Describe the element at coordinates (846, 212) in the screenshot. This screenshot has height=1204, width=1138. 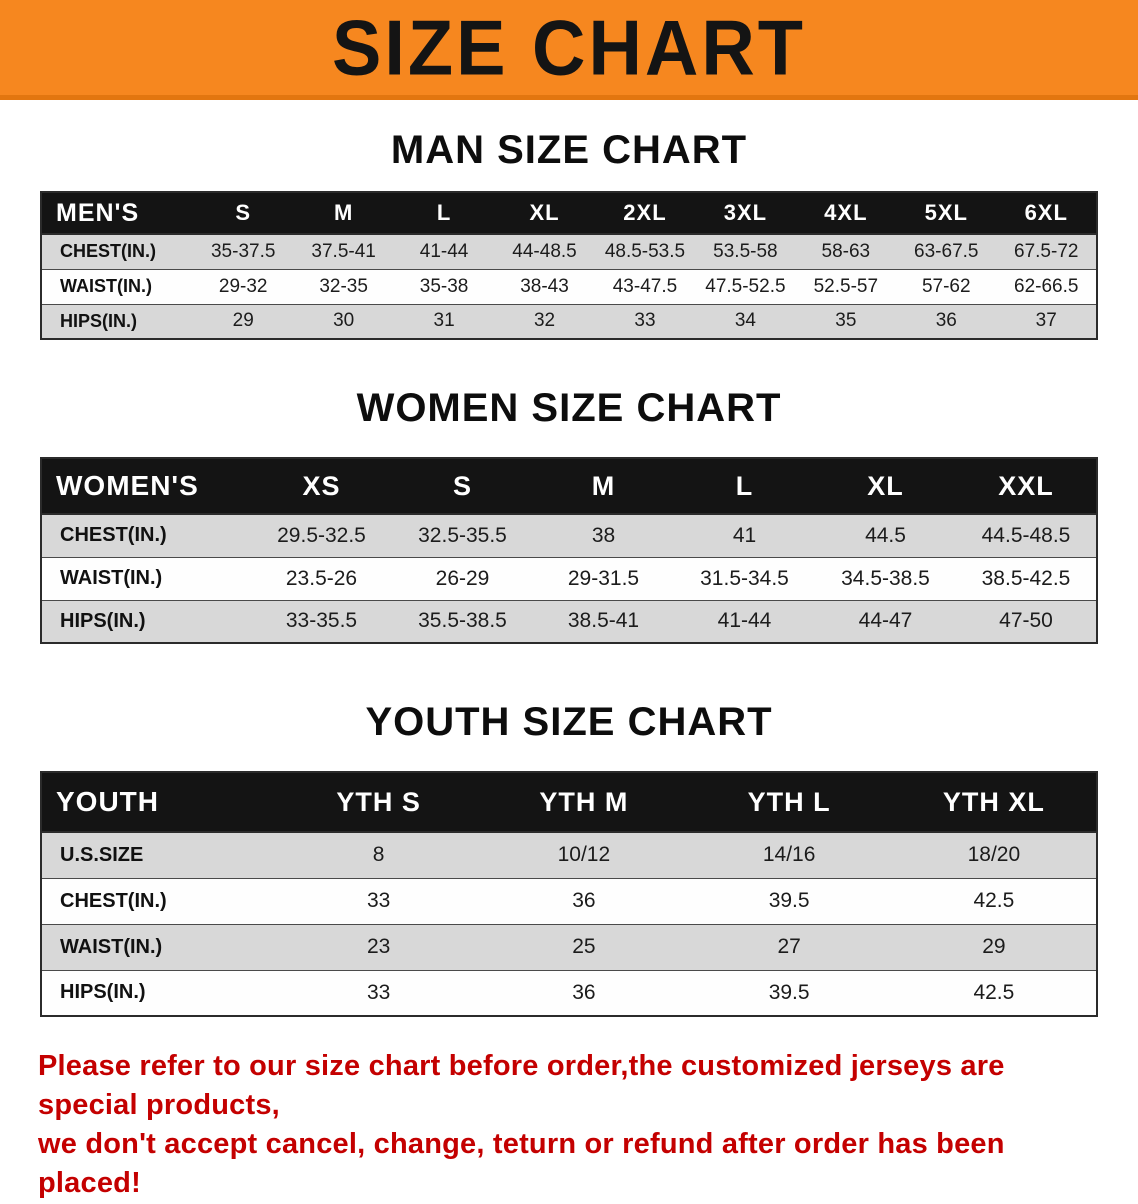
I see `size-column-header: 4XL` at that location.